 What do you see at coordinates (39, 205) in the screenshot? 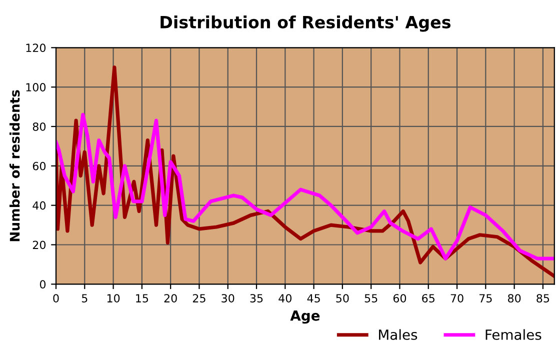
I see `y-tick-label: 40` at bounding box center [39, 205].